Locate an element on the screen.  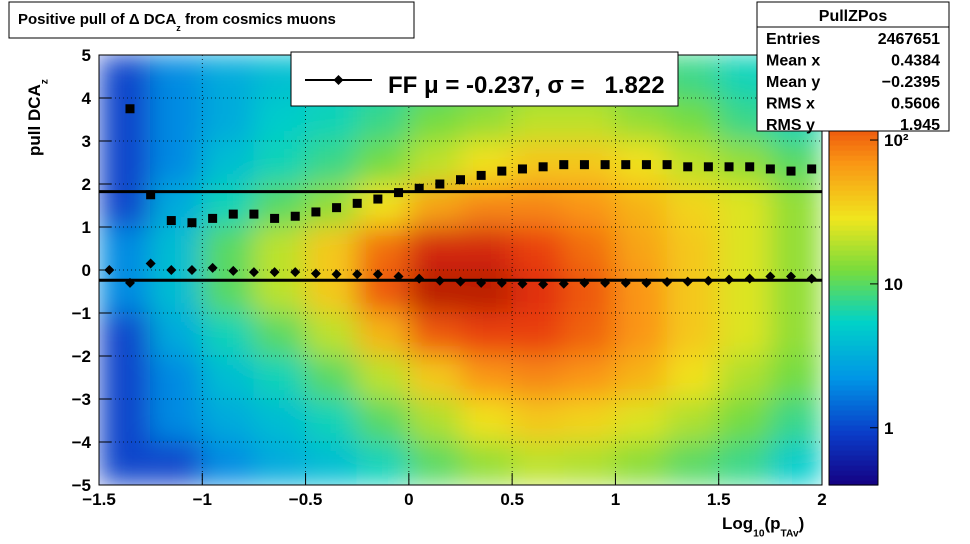
stats-value: 2467651 is located at coordinates (909, 39).